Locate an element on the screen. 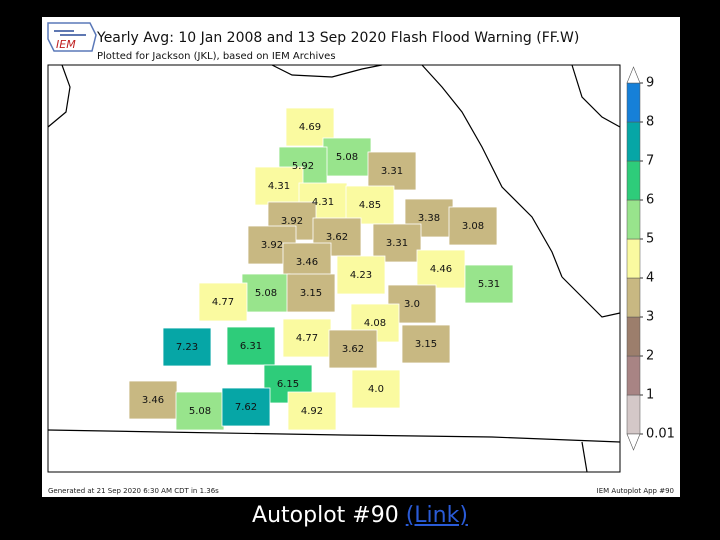 The width and height of the screenshot is (720, 540). colorbar-tick-label: 3 is located at coordinates (650, 317).